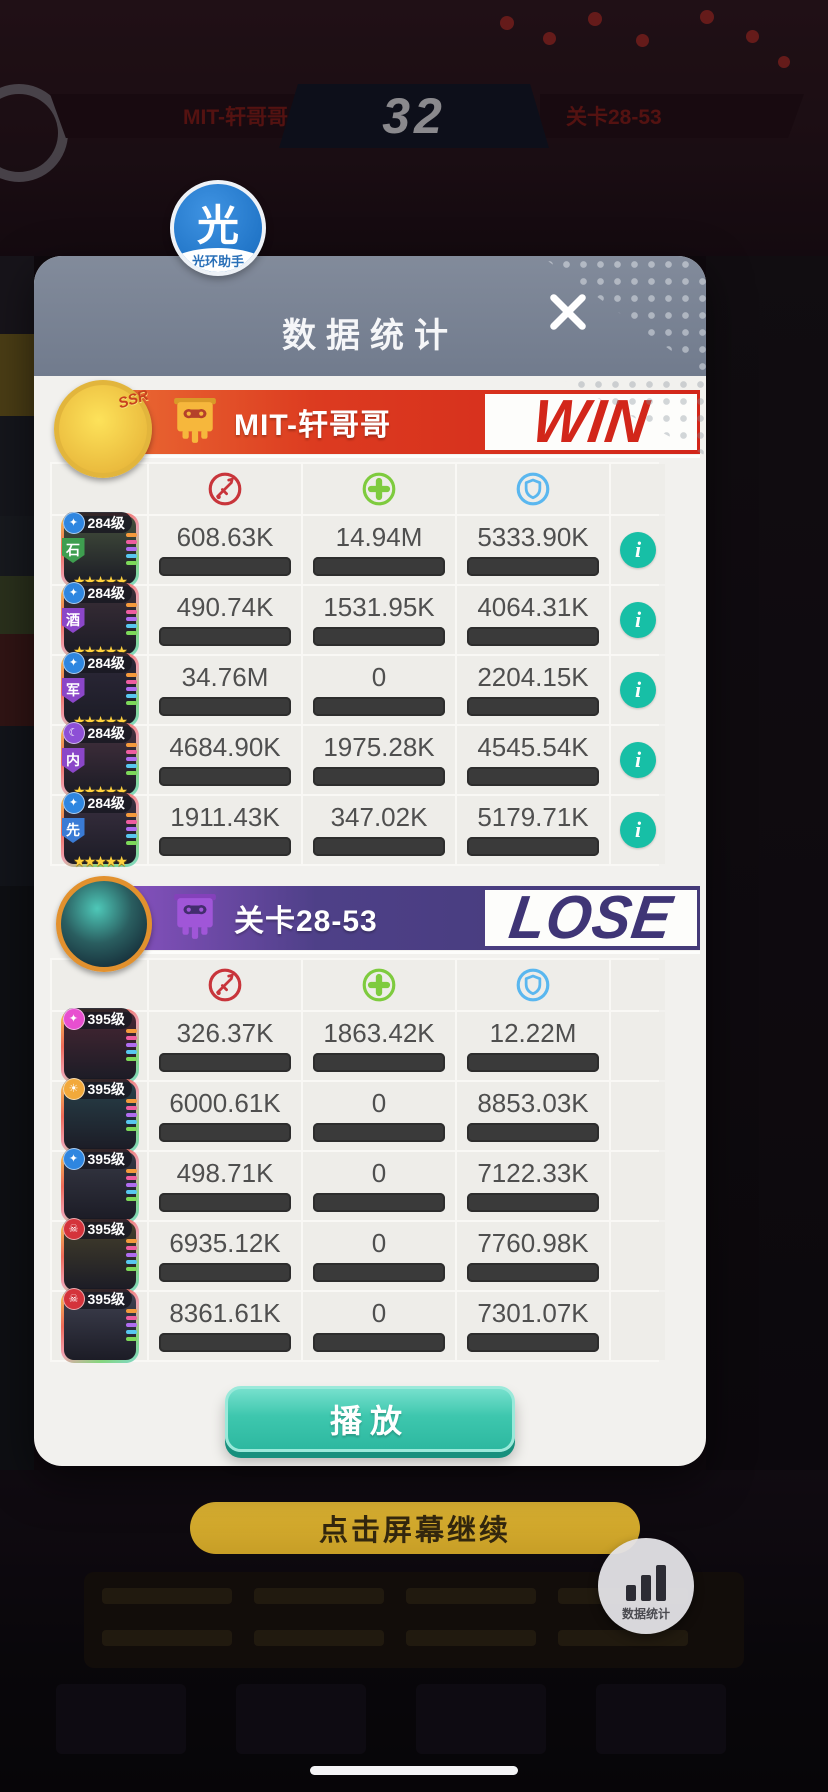 This screenshot has height=1792, width=828. I want to click on table-row: ✦ 284级 军 ★★★★★ 34.76M 0 2204.15K, so click(358, 690).